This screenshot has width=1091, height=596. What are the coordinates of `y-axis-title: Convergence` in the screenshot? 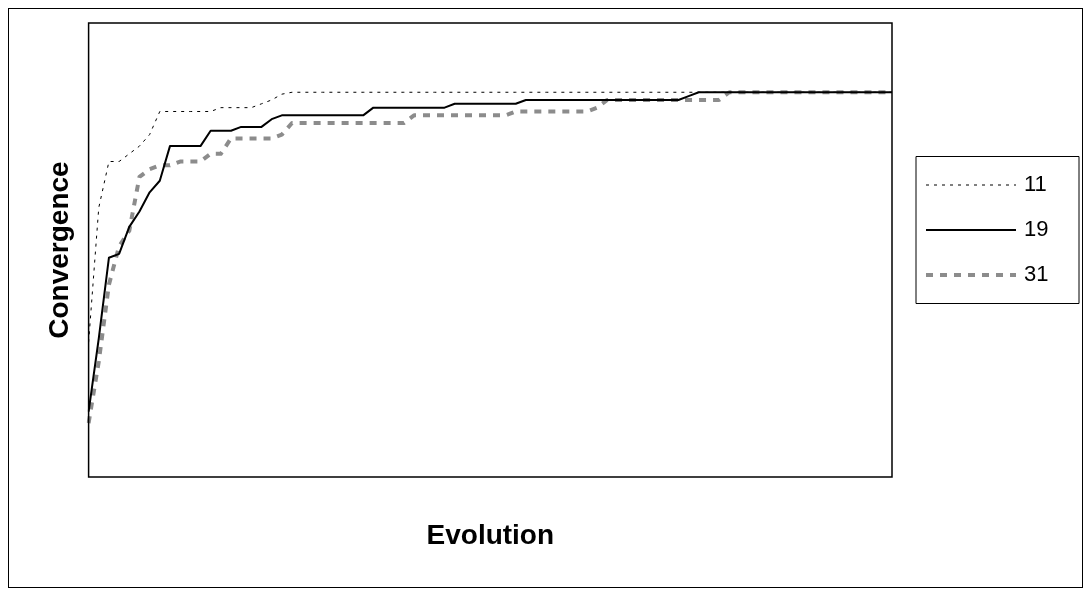 It's located at (58, 250).